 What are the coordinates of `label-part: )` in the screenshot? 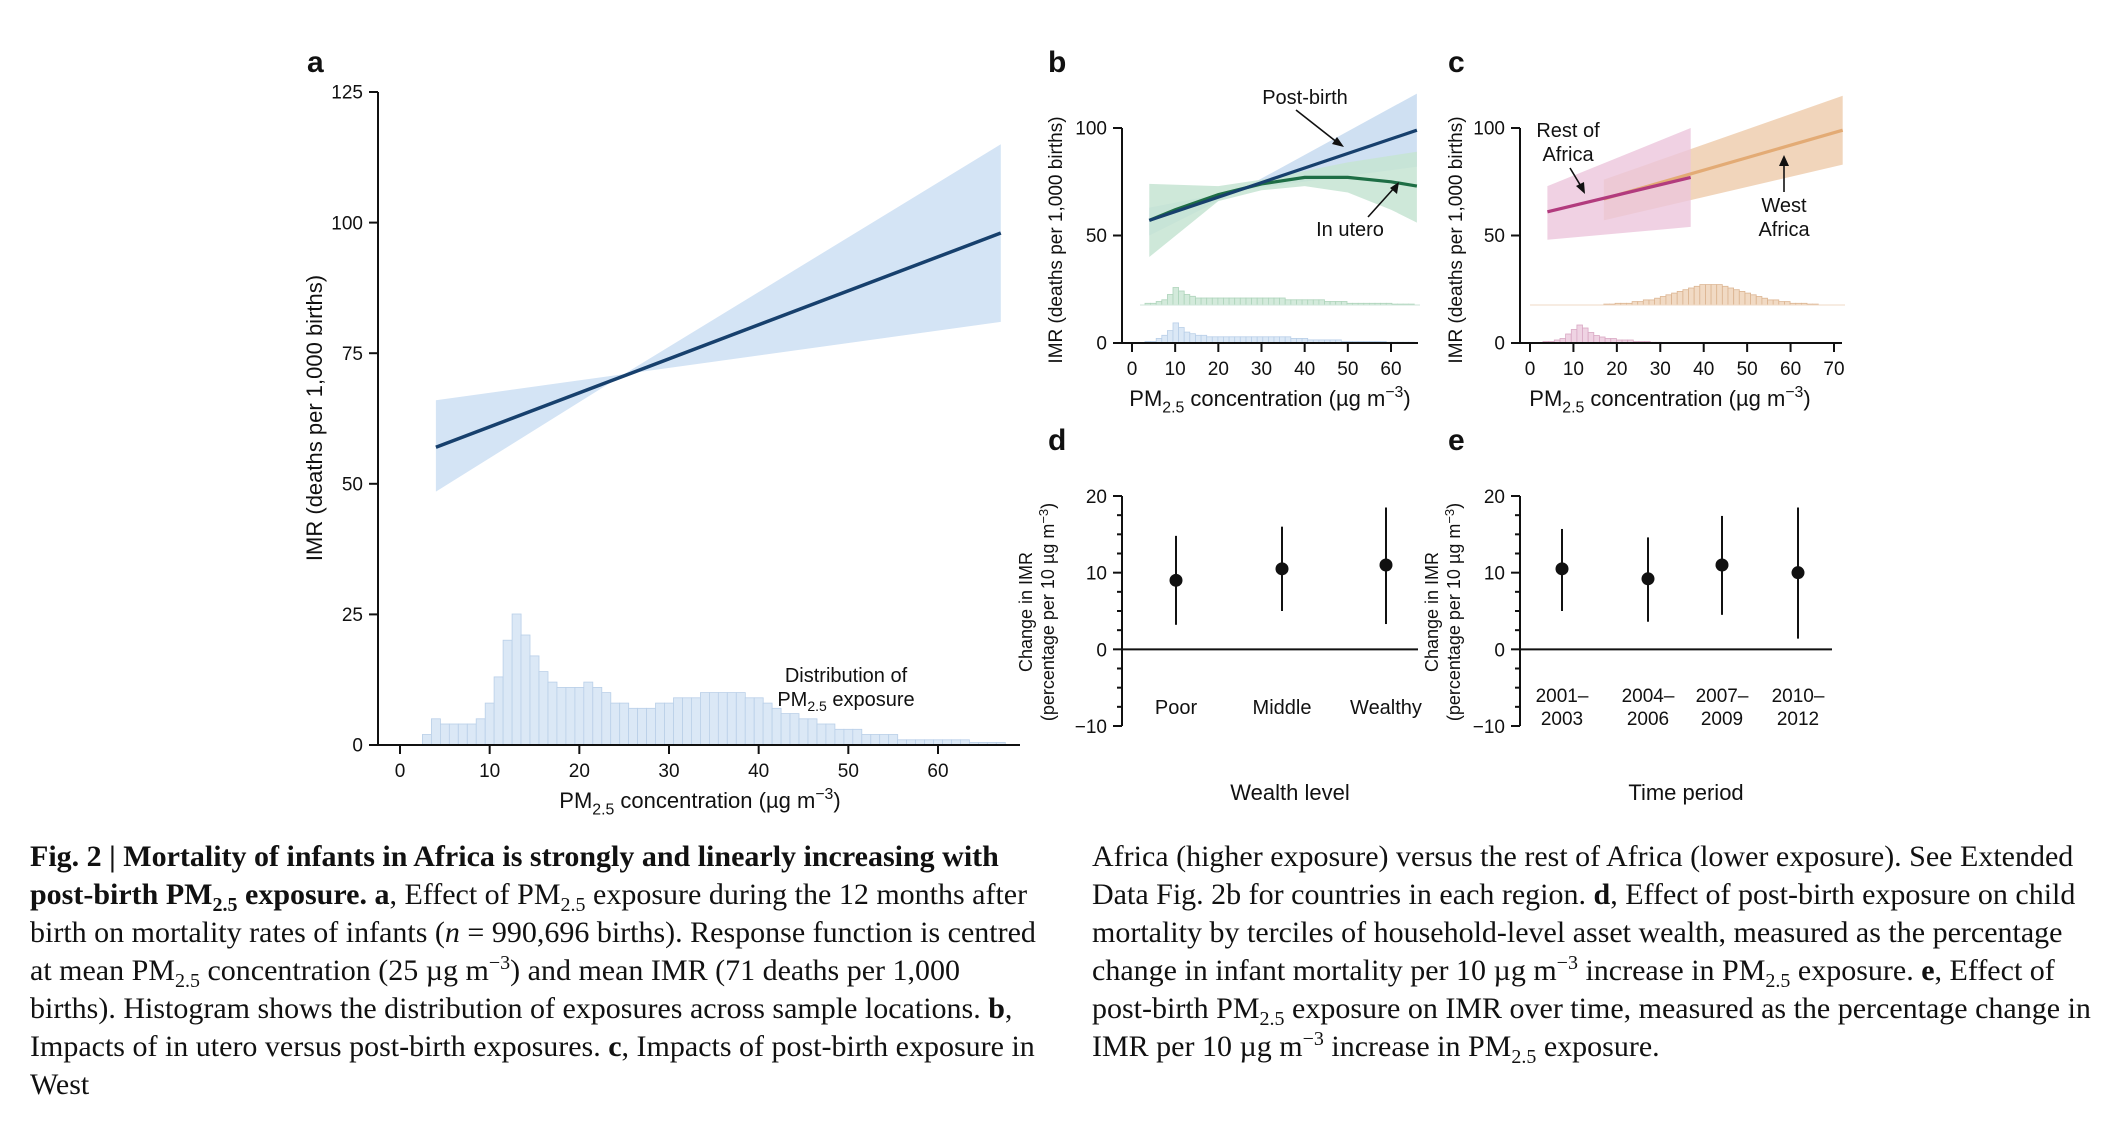 It's located at (1806, 398).